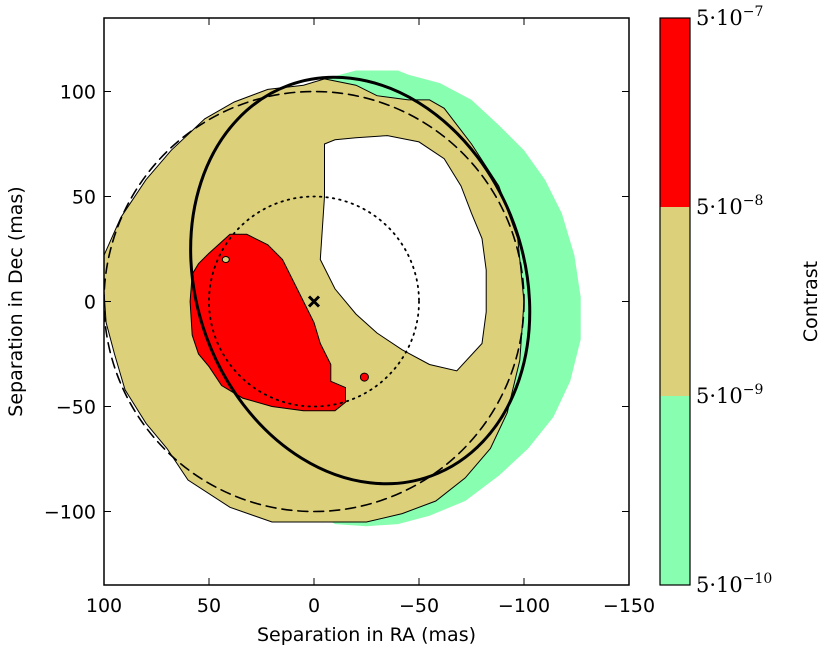 This screenshot has height=654, width=831. What do you see at coordinates (734, 584) in the screenshot?
I see `colorbar-tick-label: 5·10⁻¹⁰` at bounding box center [734, 584].